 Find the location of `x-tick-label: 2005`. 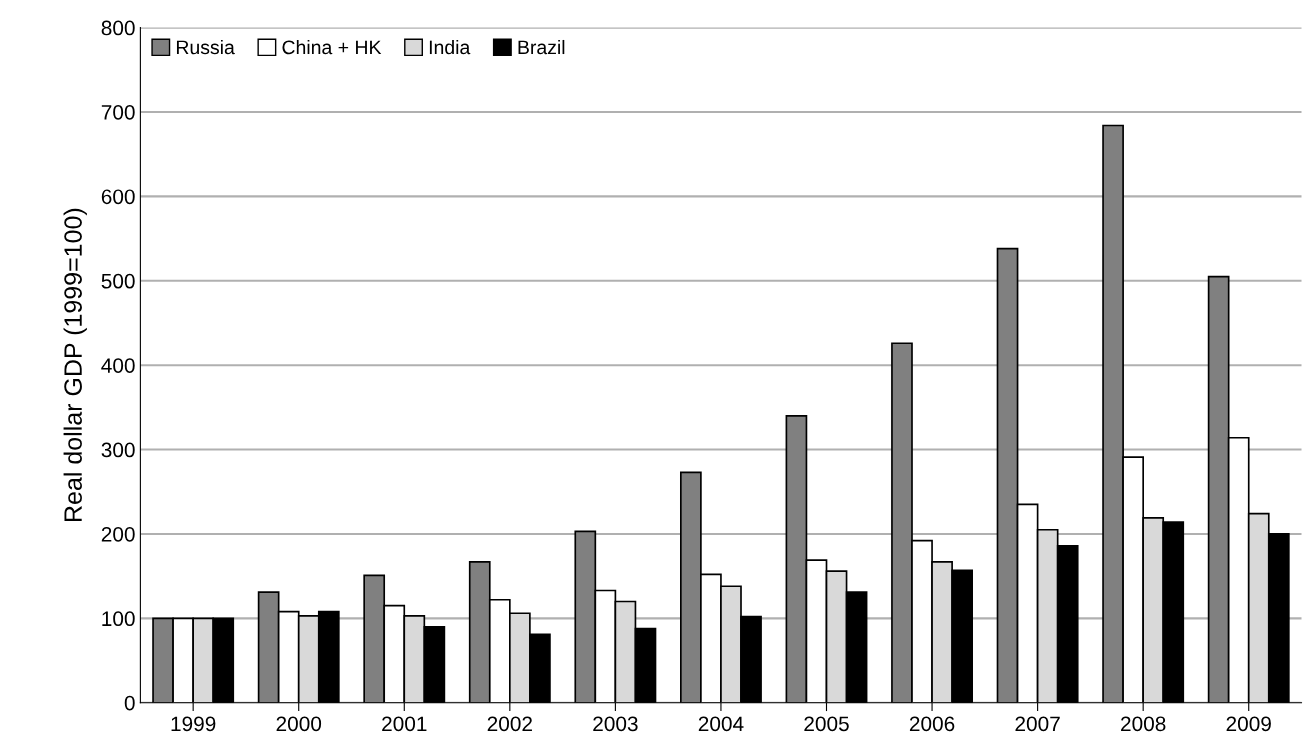

x-tick-label: 2005 is located at coordinates (826, 724).